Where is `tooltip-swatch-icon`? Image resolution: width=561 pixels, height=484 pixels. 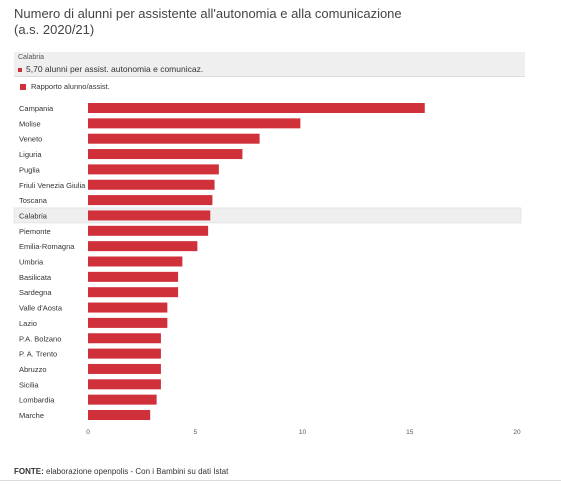 tooltip-swatch-icon is located at coordinates (20, 69).